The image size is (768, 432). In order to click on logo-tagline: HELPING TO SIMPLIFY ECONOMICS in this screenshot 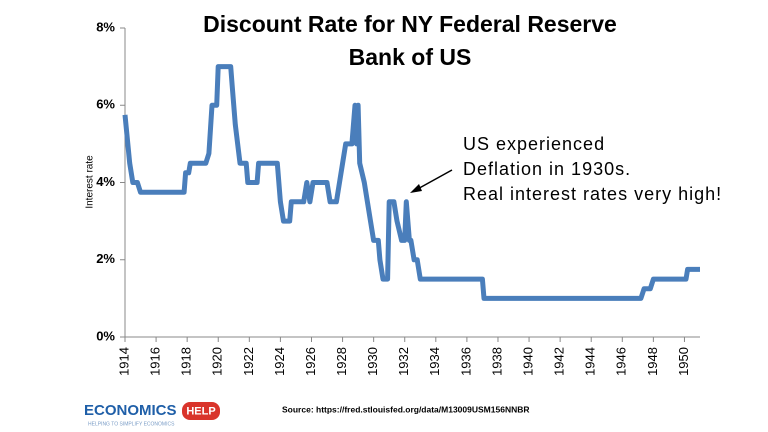, I will do `click(131, 424)`.